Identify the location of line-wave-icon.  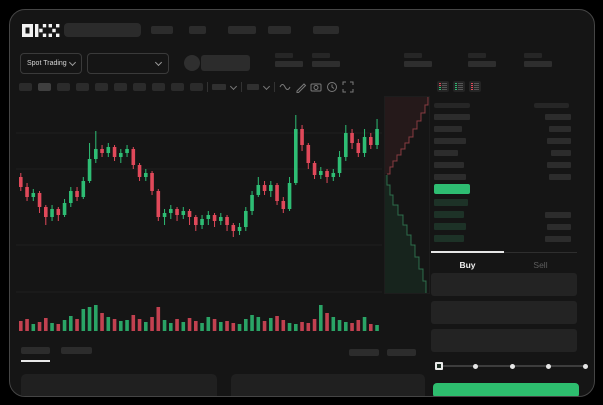
(285, 87).